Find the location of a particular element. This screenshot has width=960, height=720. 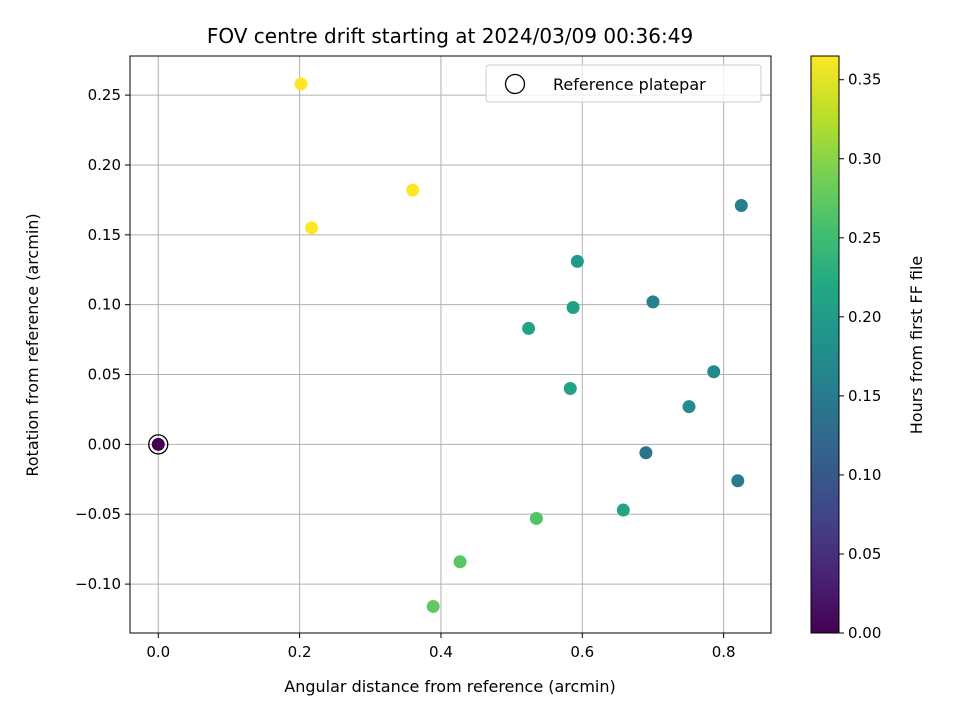

x-axis-ticks: 0.0 0.2 0.4 0.6 0.8 is located at coordinates (441, 647).